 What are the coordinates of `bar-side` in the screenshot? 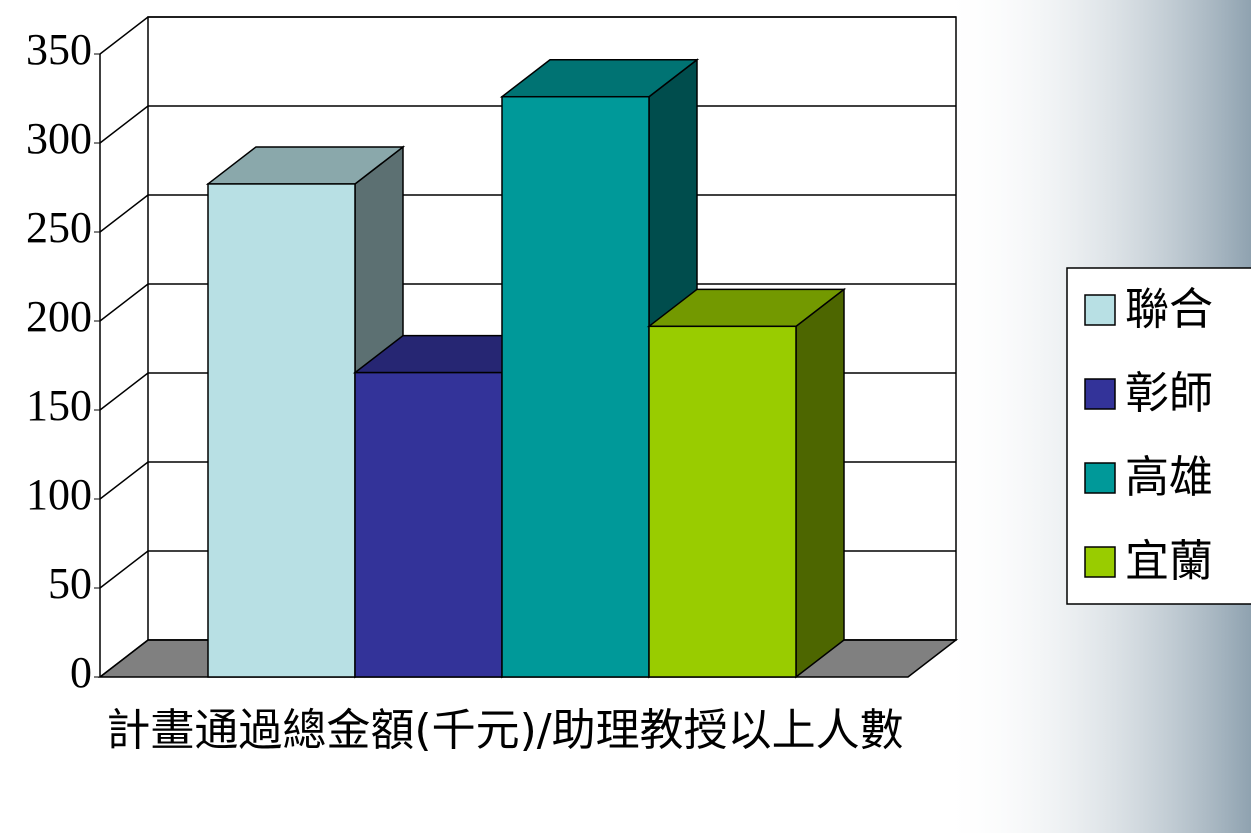 It's located at (820, 483).